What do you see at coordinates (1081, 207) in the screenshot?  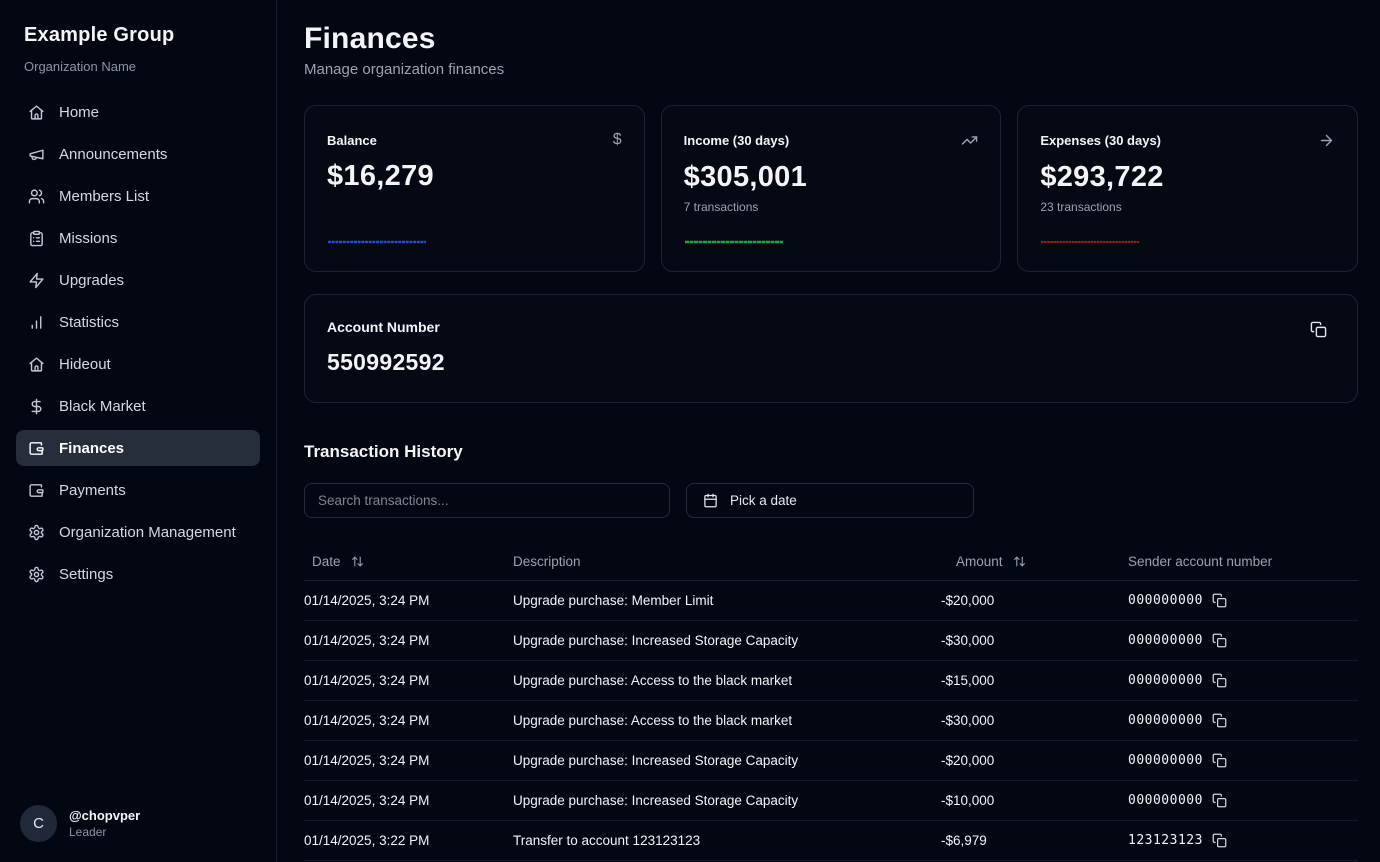 I see `expenses-transactions-count: 23 transactions` at bounding box center [1081, 207].